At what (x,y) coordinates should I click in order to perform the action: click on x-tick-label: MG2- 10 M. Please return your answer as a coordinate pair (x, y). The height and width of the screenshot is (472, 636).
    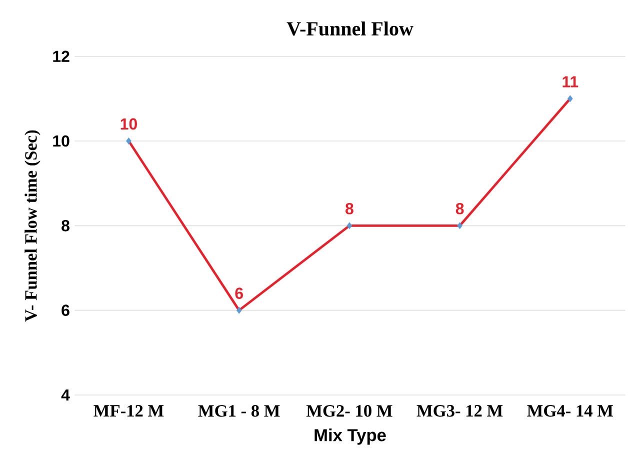
    Looking at the image, I should click on (349, 411).